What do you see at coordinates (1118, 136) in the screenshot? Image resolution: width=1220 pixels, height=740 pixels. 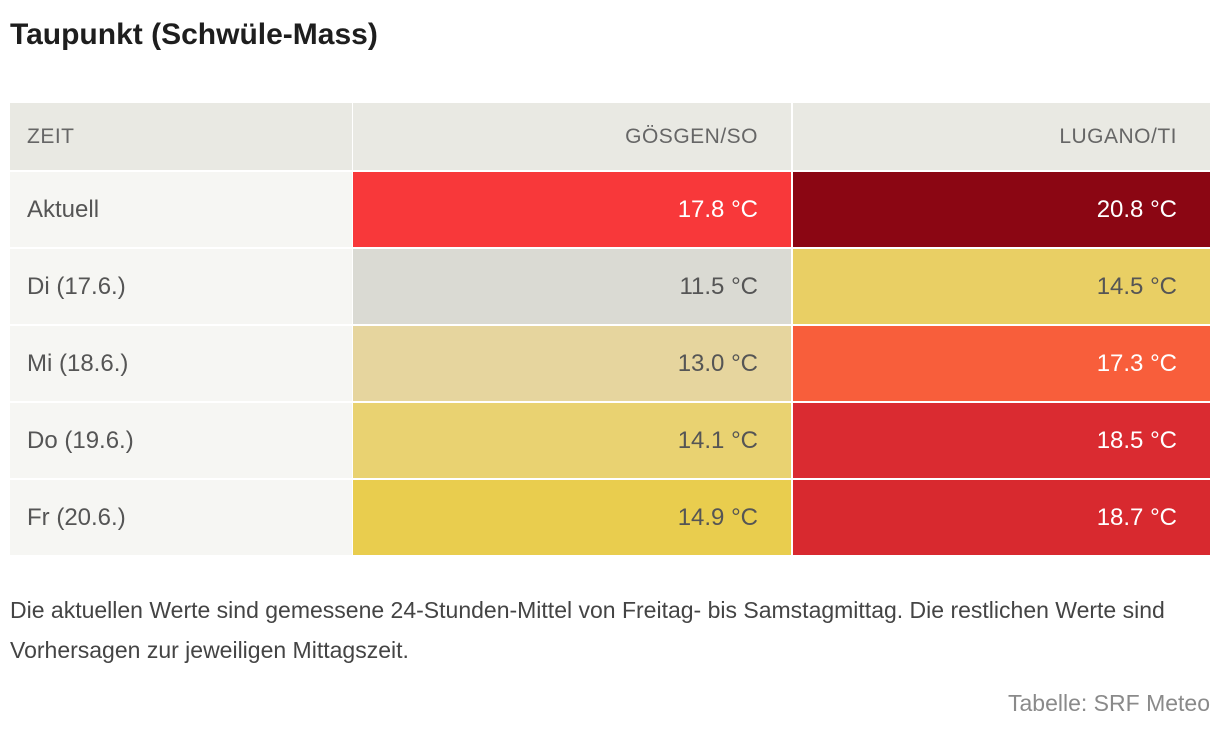 I see `column-header-lugano: LUGANO/TI` at bounding box center [1118, 136].